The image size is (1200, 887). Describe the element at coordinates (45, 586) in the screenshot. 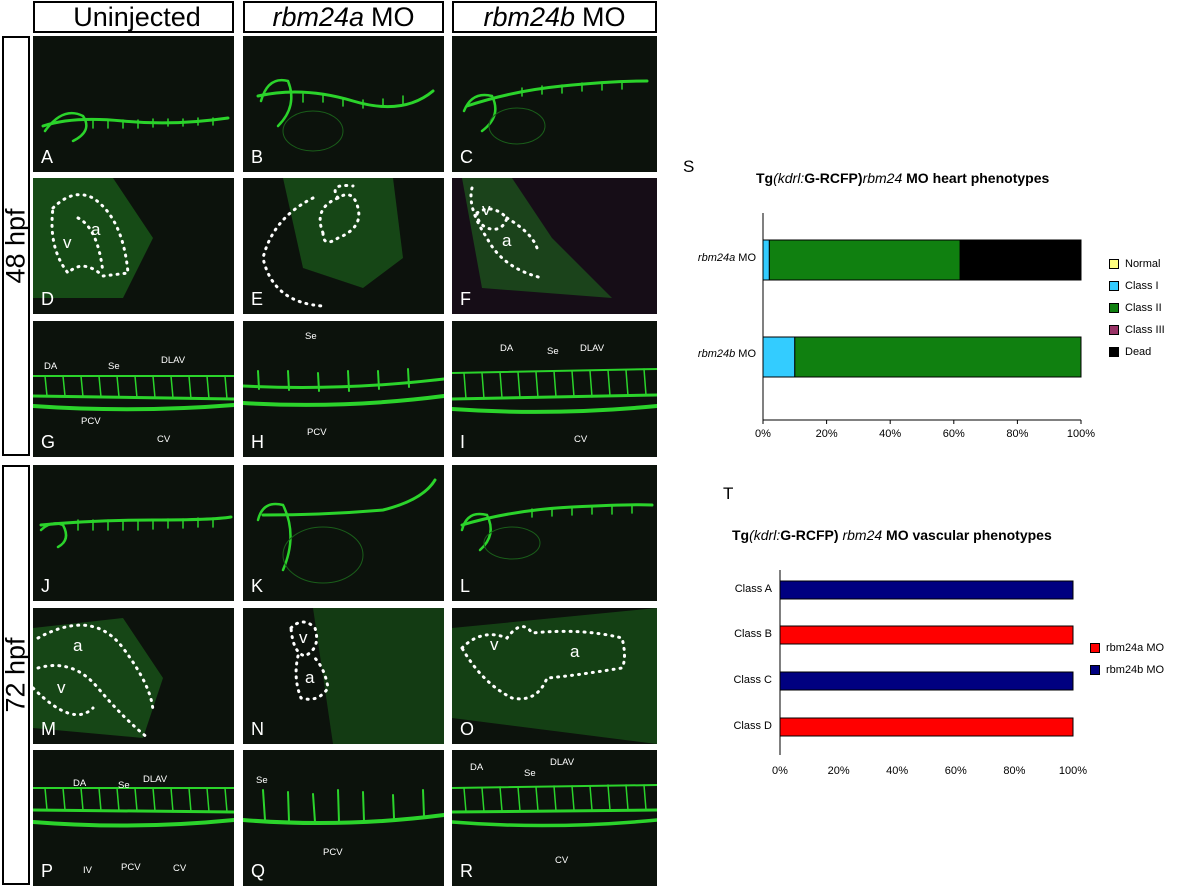

I see `panel-letter: J` at that location.